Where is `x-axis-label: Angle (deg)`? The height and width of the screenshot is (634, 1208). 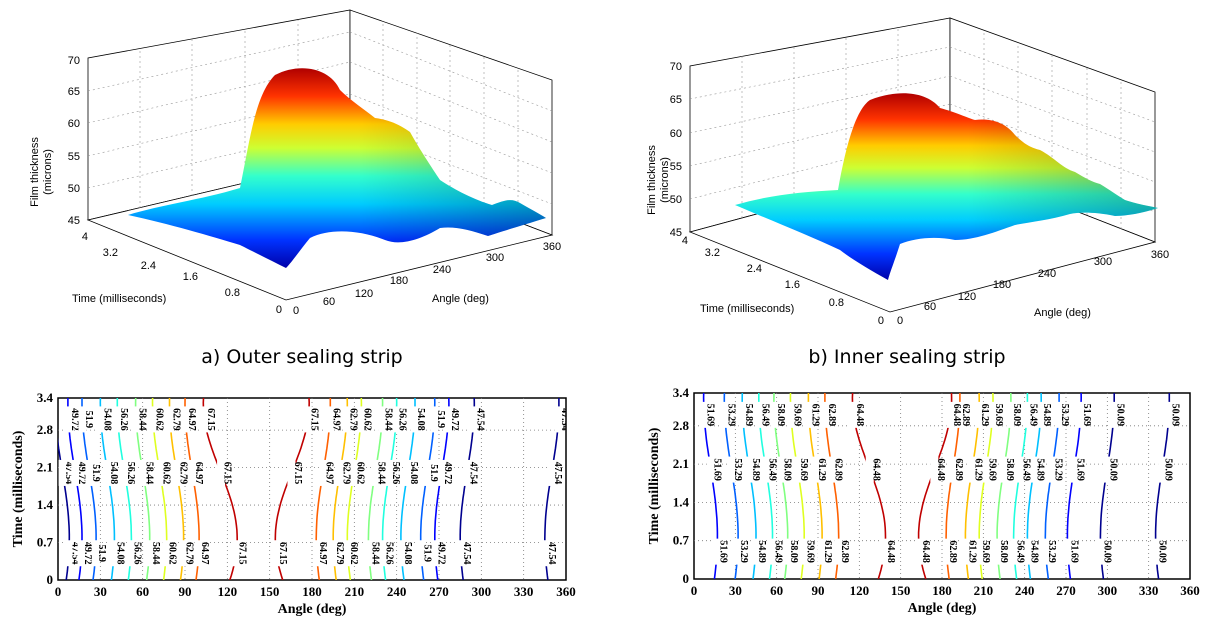 x-axis-label: Angle (deg) is located at coordinates (312, 609).